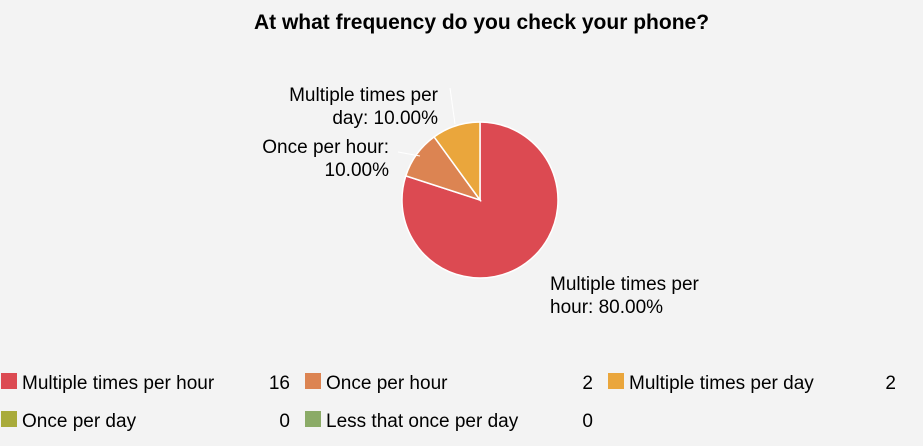 The height and width of the screenshot is (446, 923). Describe the element at coordinates (457, 162) in the screenshot. I see `pie-slice-multiple-times-per-day` at that location.